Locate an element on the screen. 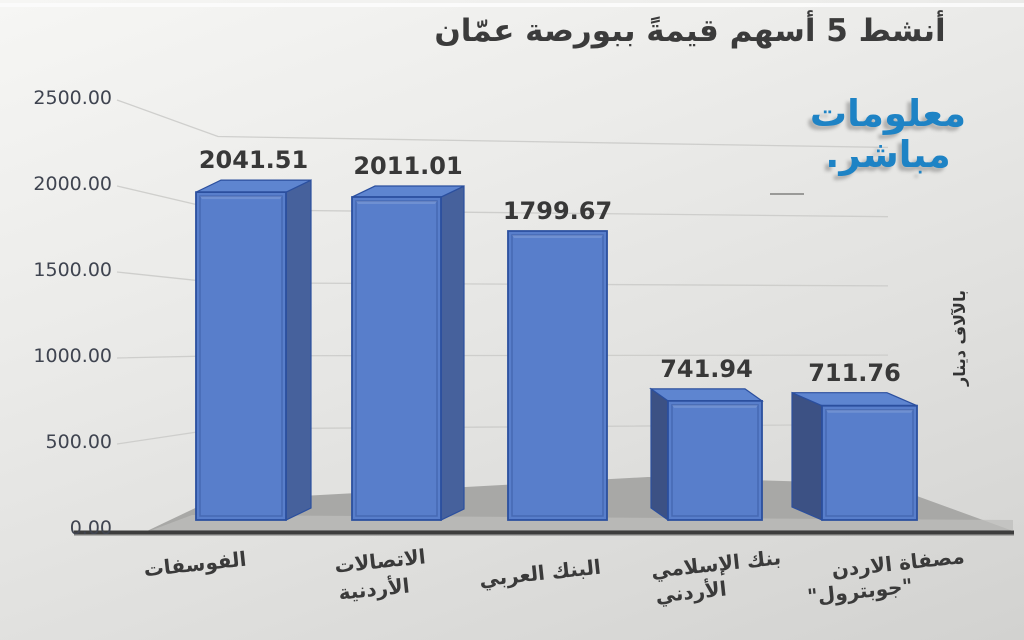 This screenshot has width=1024, height=640. x-axis-line is located at coordinates (544, 532).